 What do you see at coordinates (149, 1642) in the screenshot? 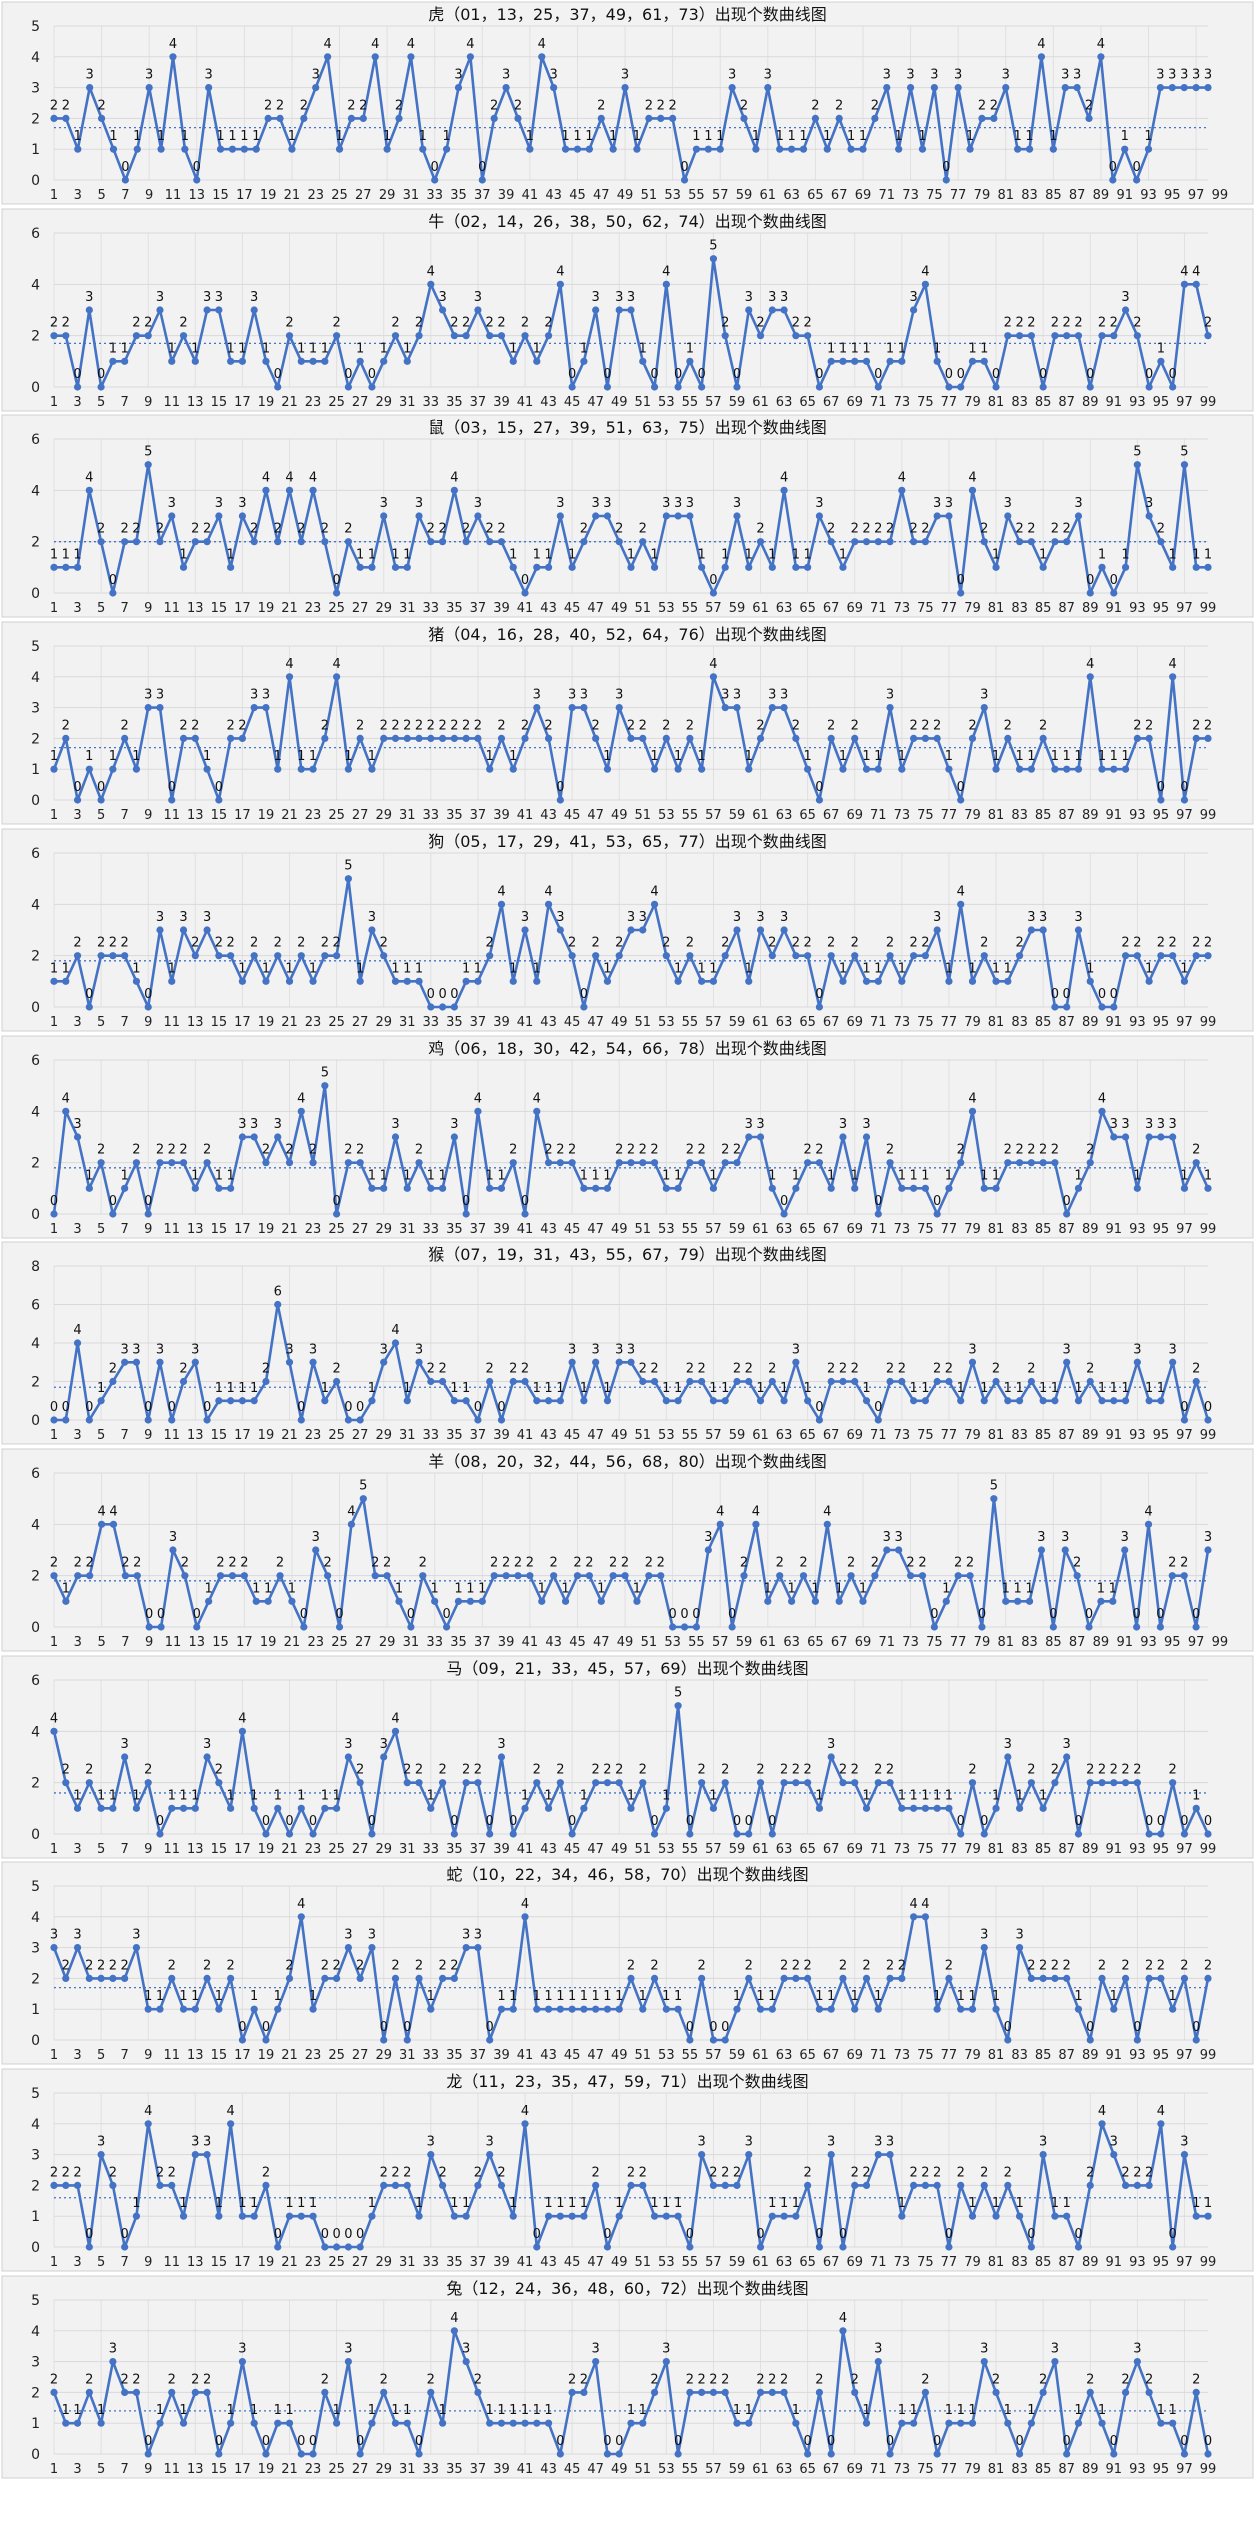
I see `x-tick-label: 9` at bounding box center [149, 1642].